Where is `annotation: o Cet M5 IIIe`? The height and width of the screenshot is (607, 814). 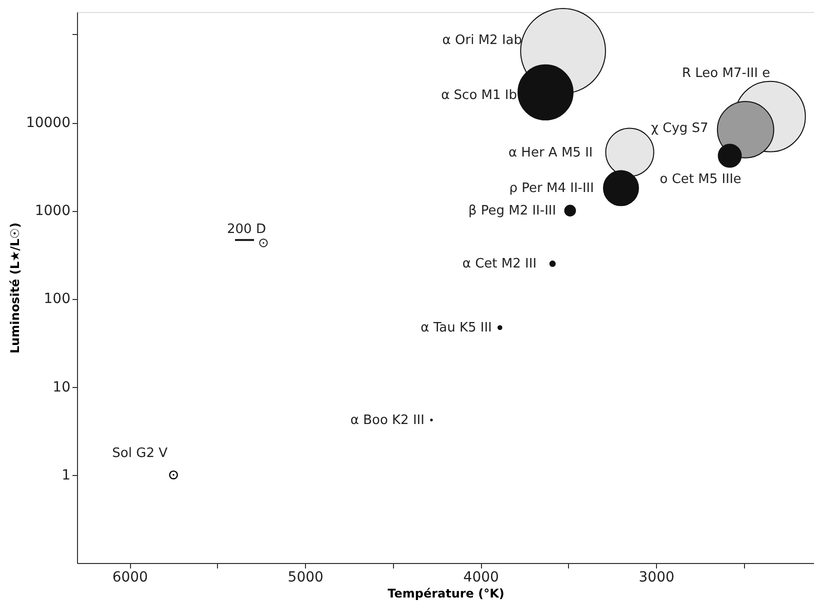
annotation: o Cet M5 IIIe is located at coordinates (701, 179).